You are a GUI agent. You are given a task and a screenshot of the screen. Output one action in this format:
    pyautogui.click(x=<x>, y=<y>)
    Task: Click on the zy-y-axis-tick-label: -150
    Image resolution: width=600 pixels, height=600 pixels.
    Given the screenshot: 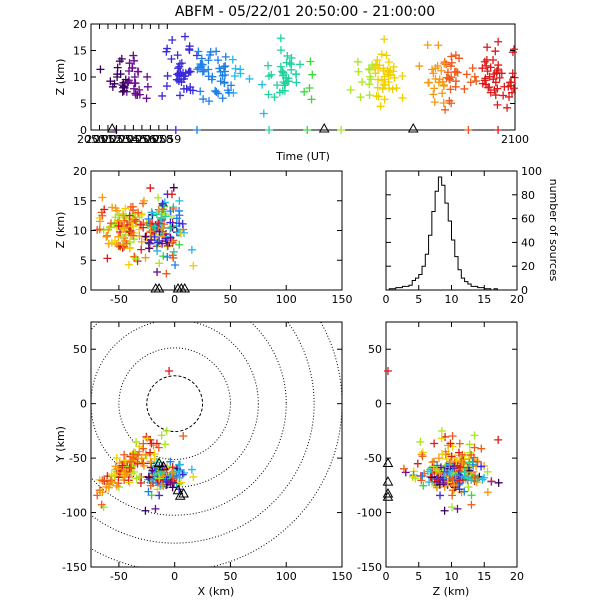 What is the action you would take?
    pyautogui.click(x=369, y=567)
    